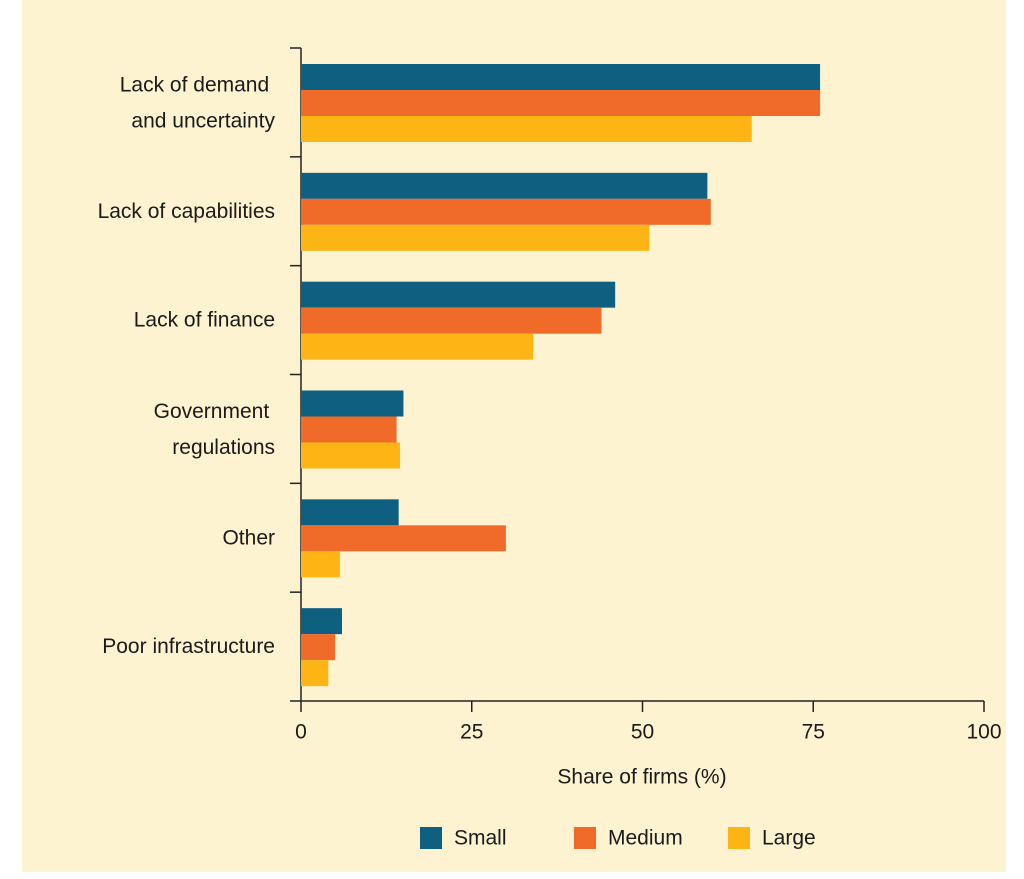 The height and width of the screenshot is (879, 1024). Describe the element at coordinates (204, 320) in the screenshot. I see `category-label: Lack of finance` at that location.